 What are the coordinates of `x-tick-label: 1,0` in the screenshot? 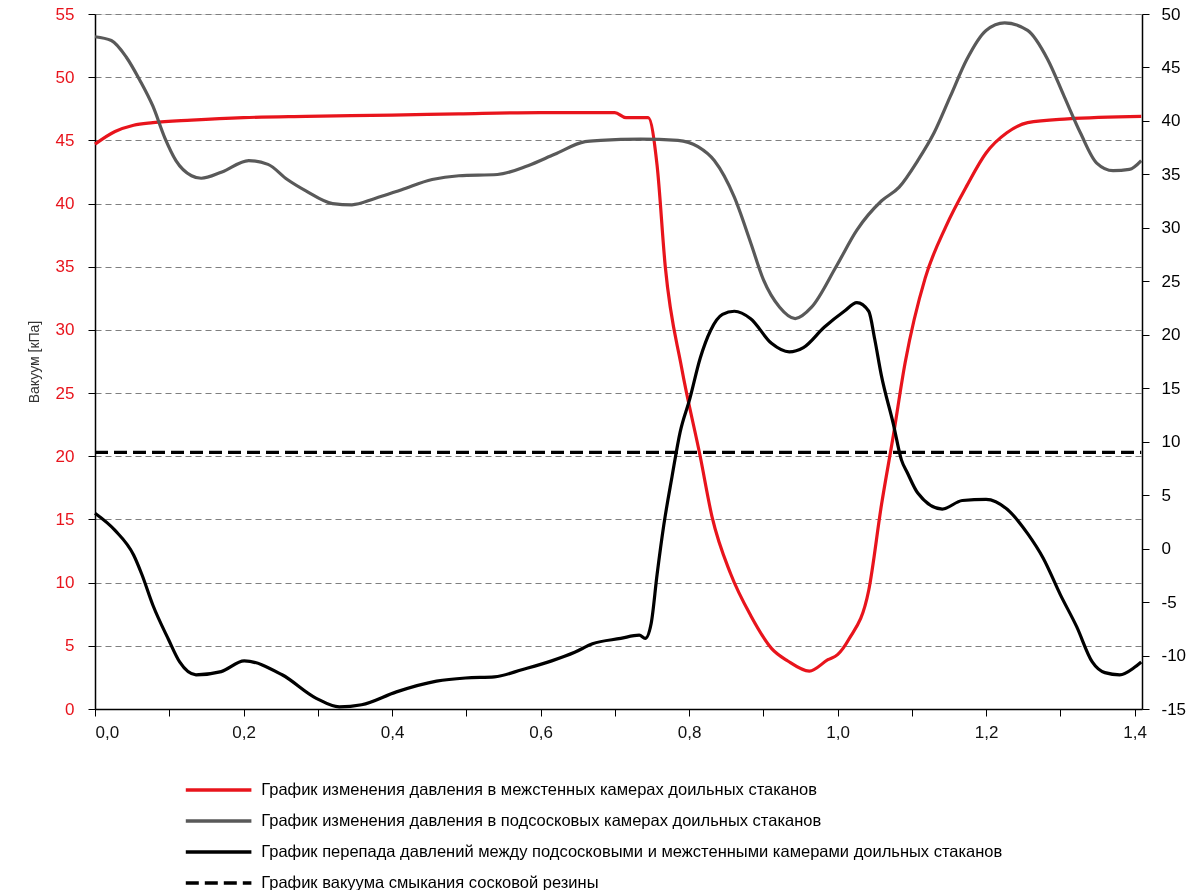 It's located at (838, 732).